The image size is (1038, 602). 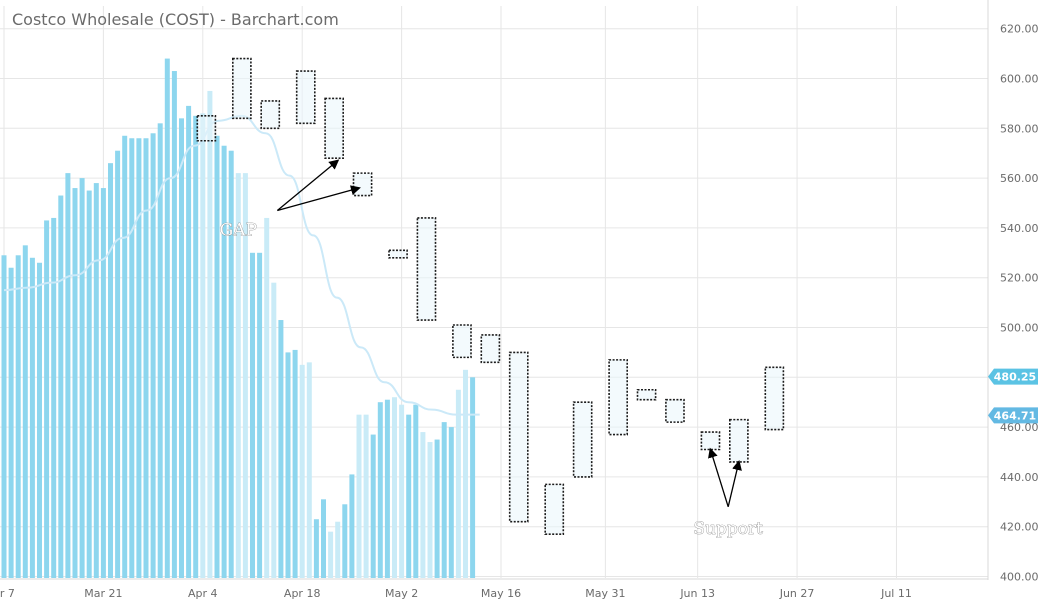 I want to click on x-tick-label: Jul 11, so click(x=896, y=593).